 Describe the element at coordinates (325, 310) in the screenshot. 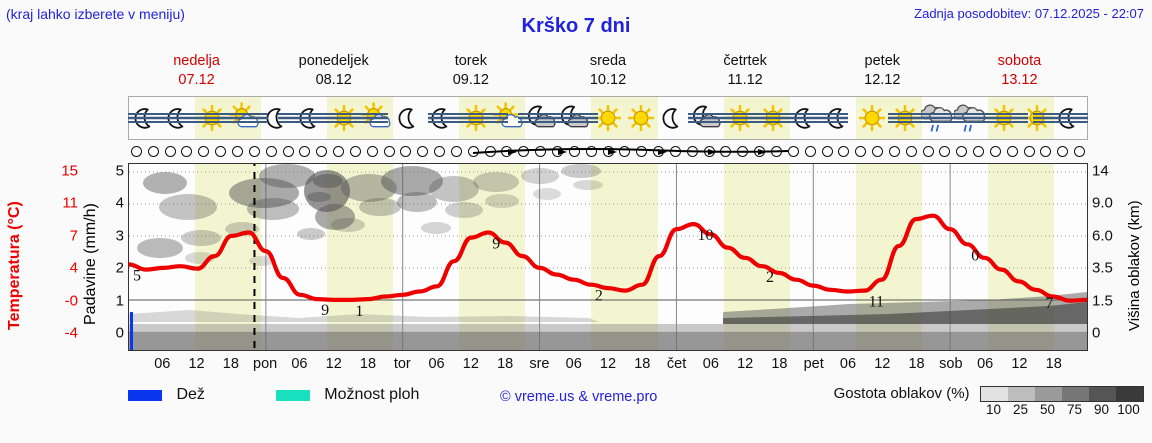

I see `temp-value-label-1: 9` at that location.